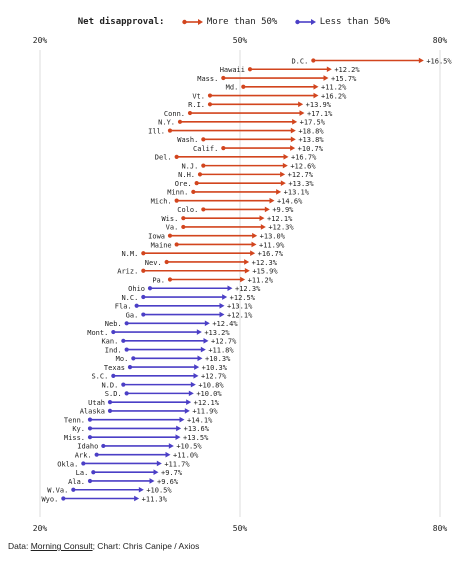 This screenshot has height=561, width=474. What do you see at coordinates (166, 123) in the screenshot?
I see `state-label: N.Y.` at bounding box center [166, 123].